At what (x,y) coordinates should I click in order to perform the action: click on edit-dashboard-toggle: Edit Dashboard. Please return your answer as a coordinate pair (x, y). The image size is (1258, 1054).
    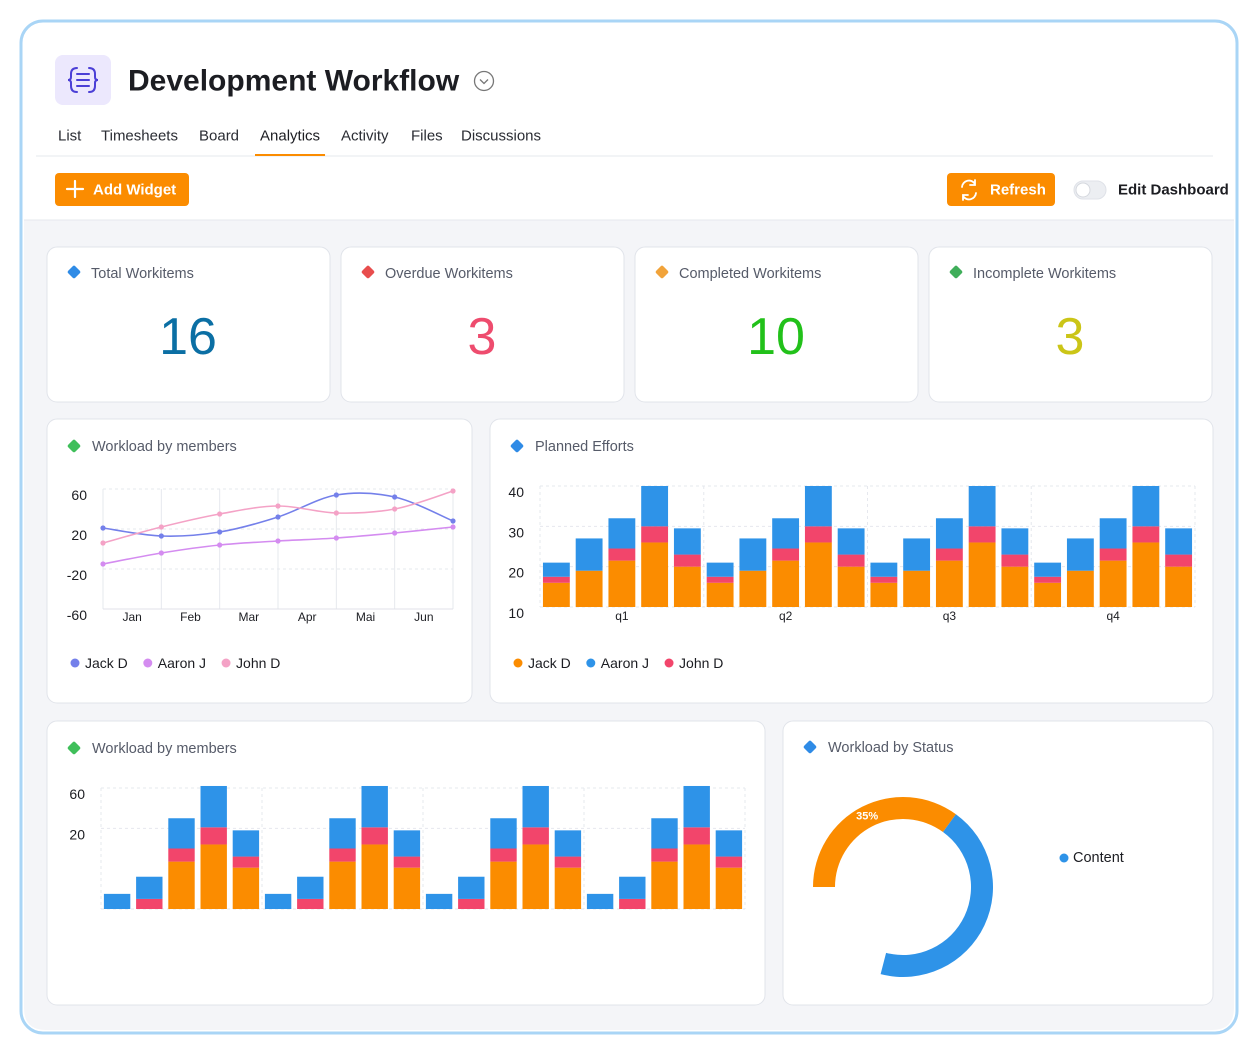
    Looking at the image, I should click on (1151, 190).